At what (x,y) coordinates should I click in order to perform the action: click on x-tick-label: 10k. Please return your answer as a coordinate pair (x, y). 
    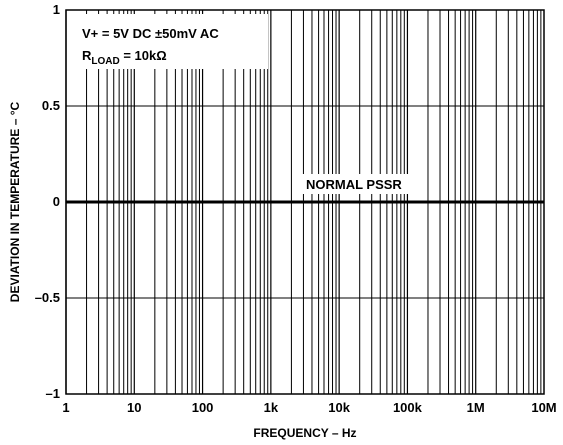
    Looking at the image, I should click on (339, 407).